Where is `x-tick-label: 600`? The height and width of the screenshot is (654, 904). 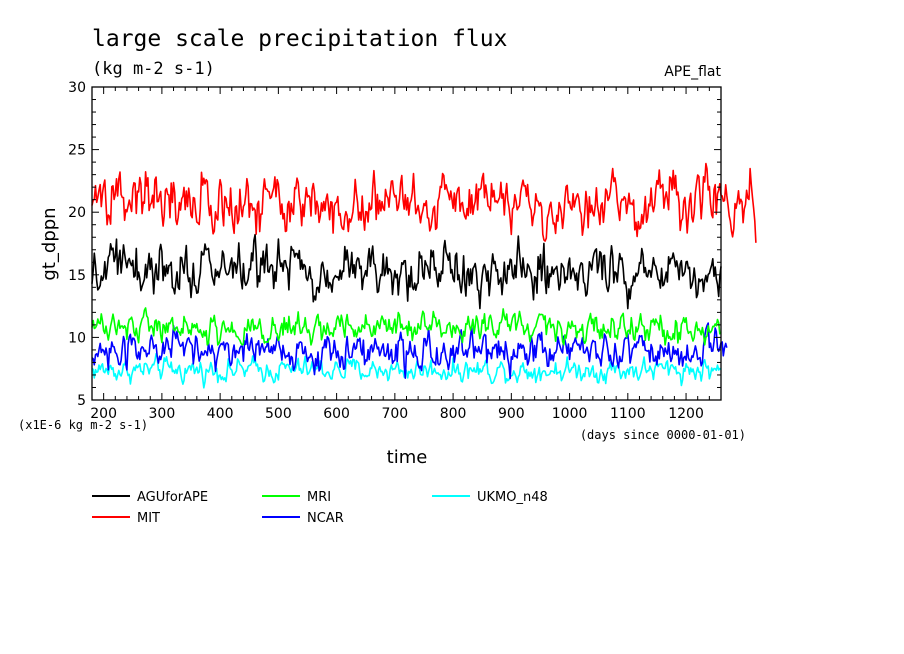 x-tick-label: 600 is located at coordinates (336, 414).